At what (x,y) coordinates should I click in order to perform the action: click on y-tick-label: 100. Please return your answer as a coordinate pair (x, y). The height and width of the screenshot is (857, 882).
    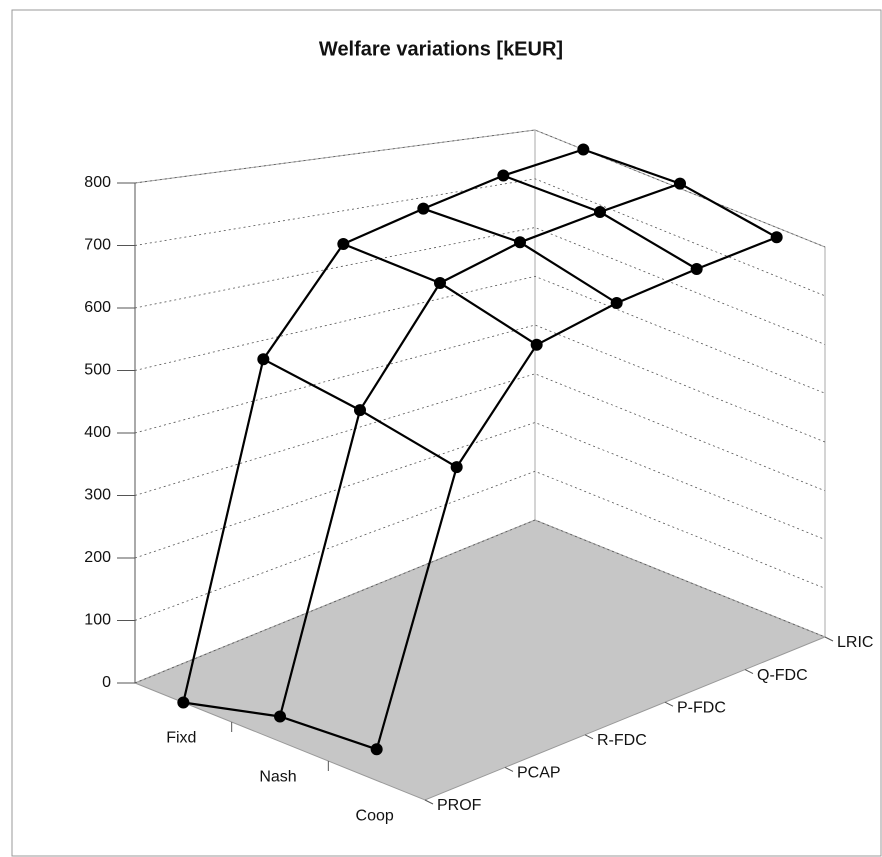
    Looking at the image, I should click on (97, 620).